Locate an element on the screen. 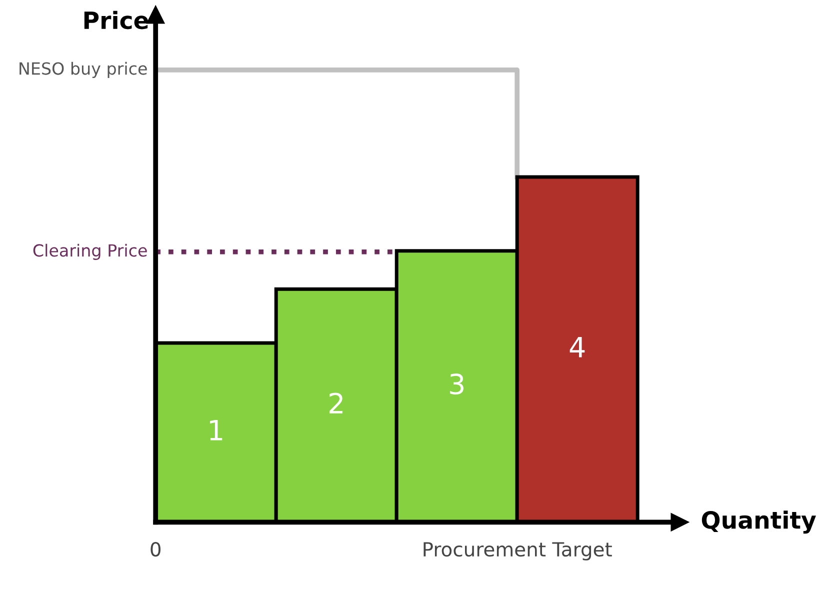 The image size is (819, 590). x-axis-title: Quantity is located at coordinates (759, 522).